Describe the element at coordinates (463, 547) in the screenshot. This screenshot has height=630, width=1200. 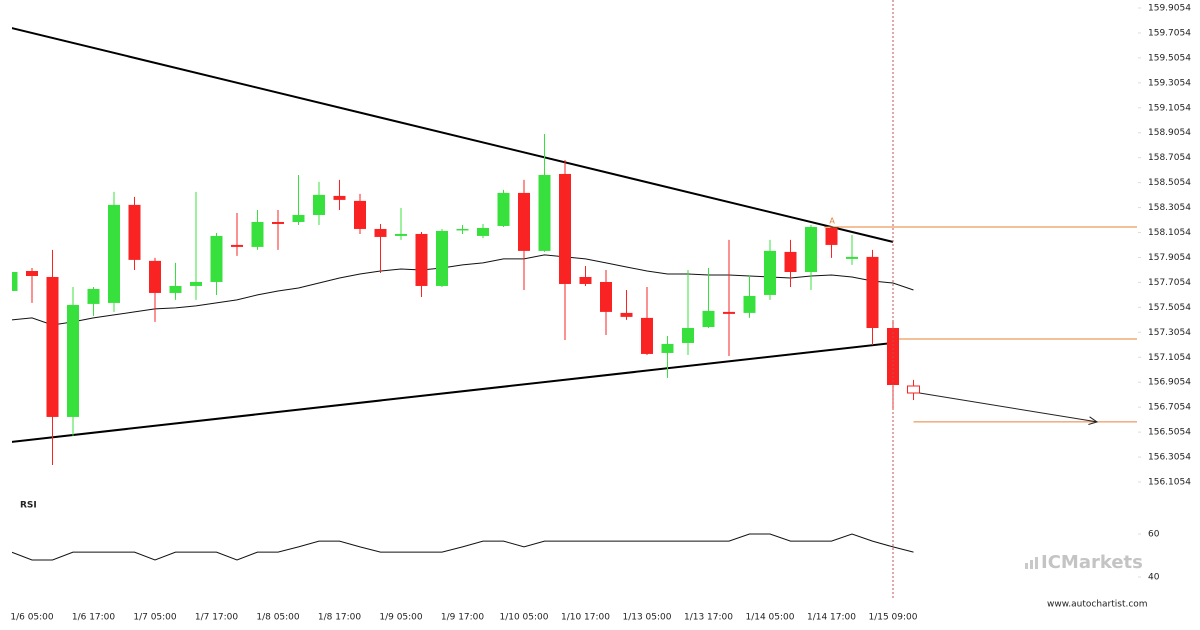
I see `rsi-line` at that location.